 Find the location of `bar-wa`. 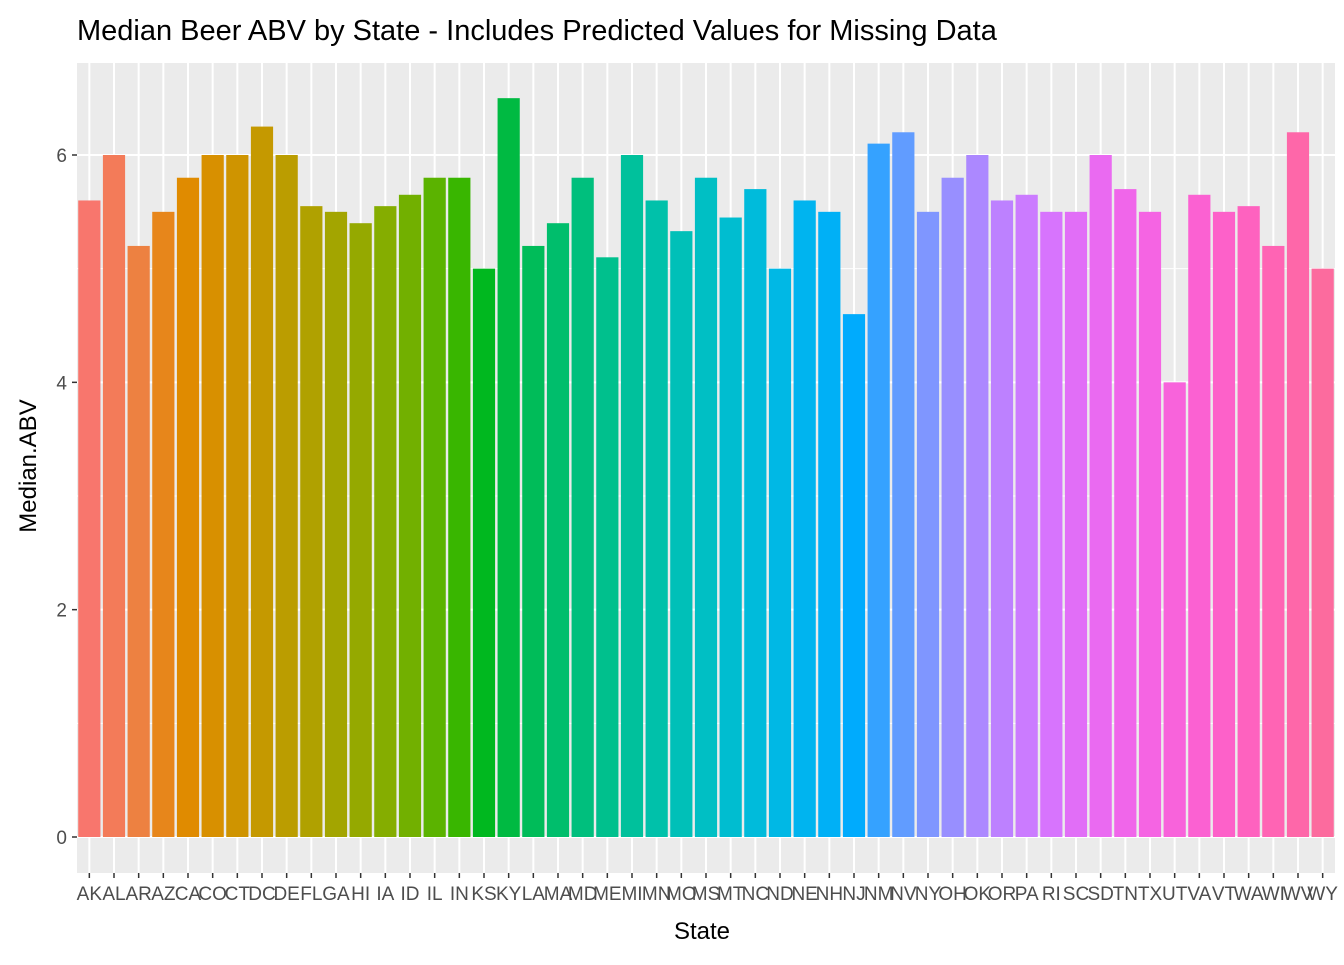

bar-wa is located at coordinates (1248, 521).